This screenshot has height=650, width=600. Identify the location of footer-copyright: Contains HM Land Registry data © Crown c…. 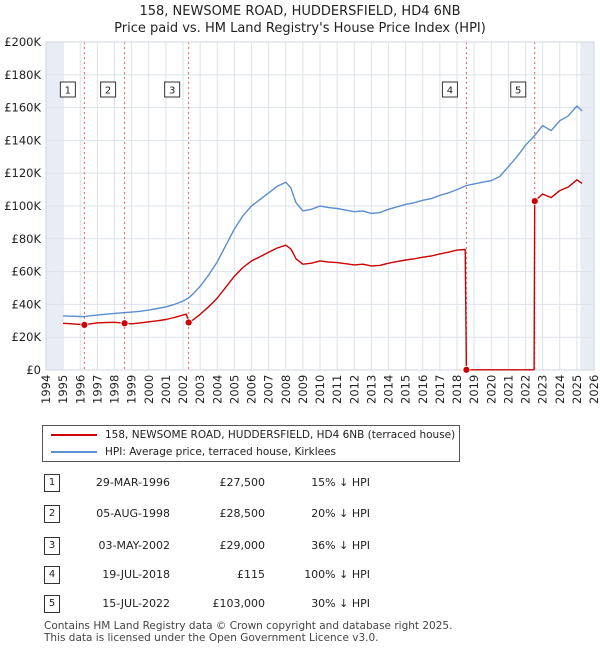
(248, 626).